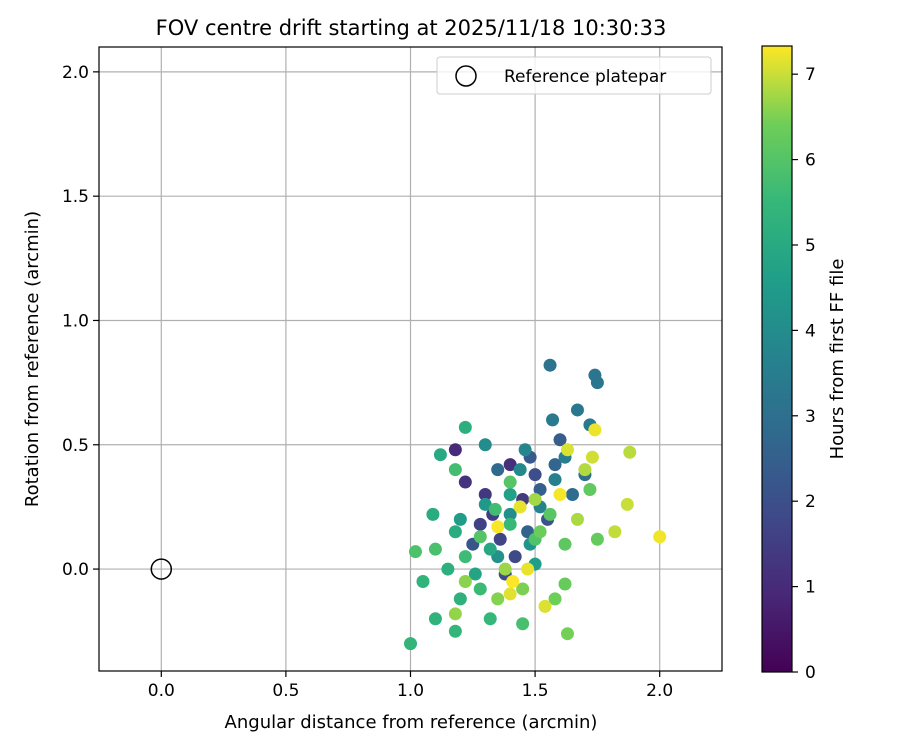 The image size is (900, 754). I want to click on colorbar-label: Hours from first FF file, so click(837, 359).